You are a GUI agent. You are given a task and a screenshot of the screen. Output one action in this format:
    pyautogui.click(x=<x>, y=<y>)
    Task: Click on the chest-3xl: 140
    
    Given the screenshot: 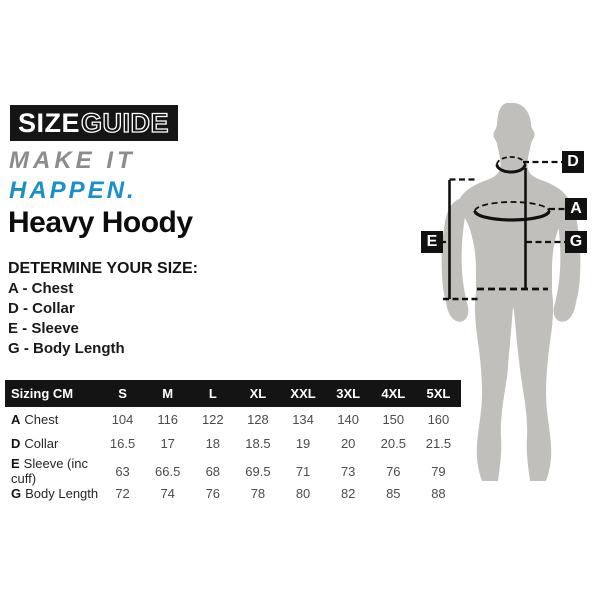 What is the action you would take?
    pyautogui.click(x=348, y=419)
    